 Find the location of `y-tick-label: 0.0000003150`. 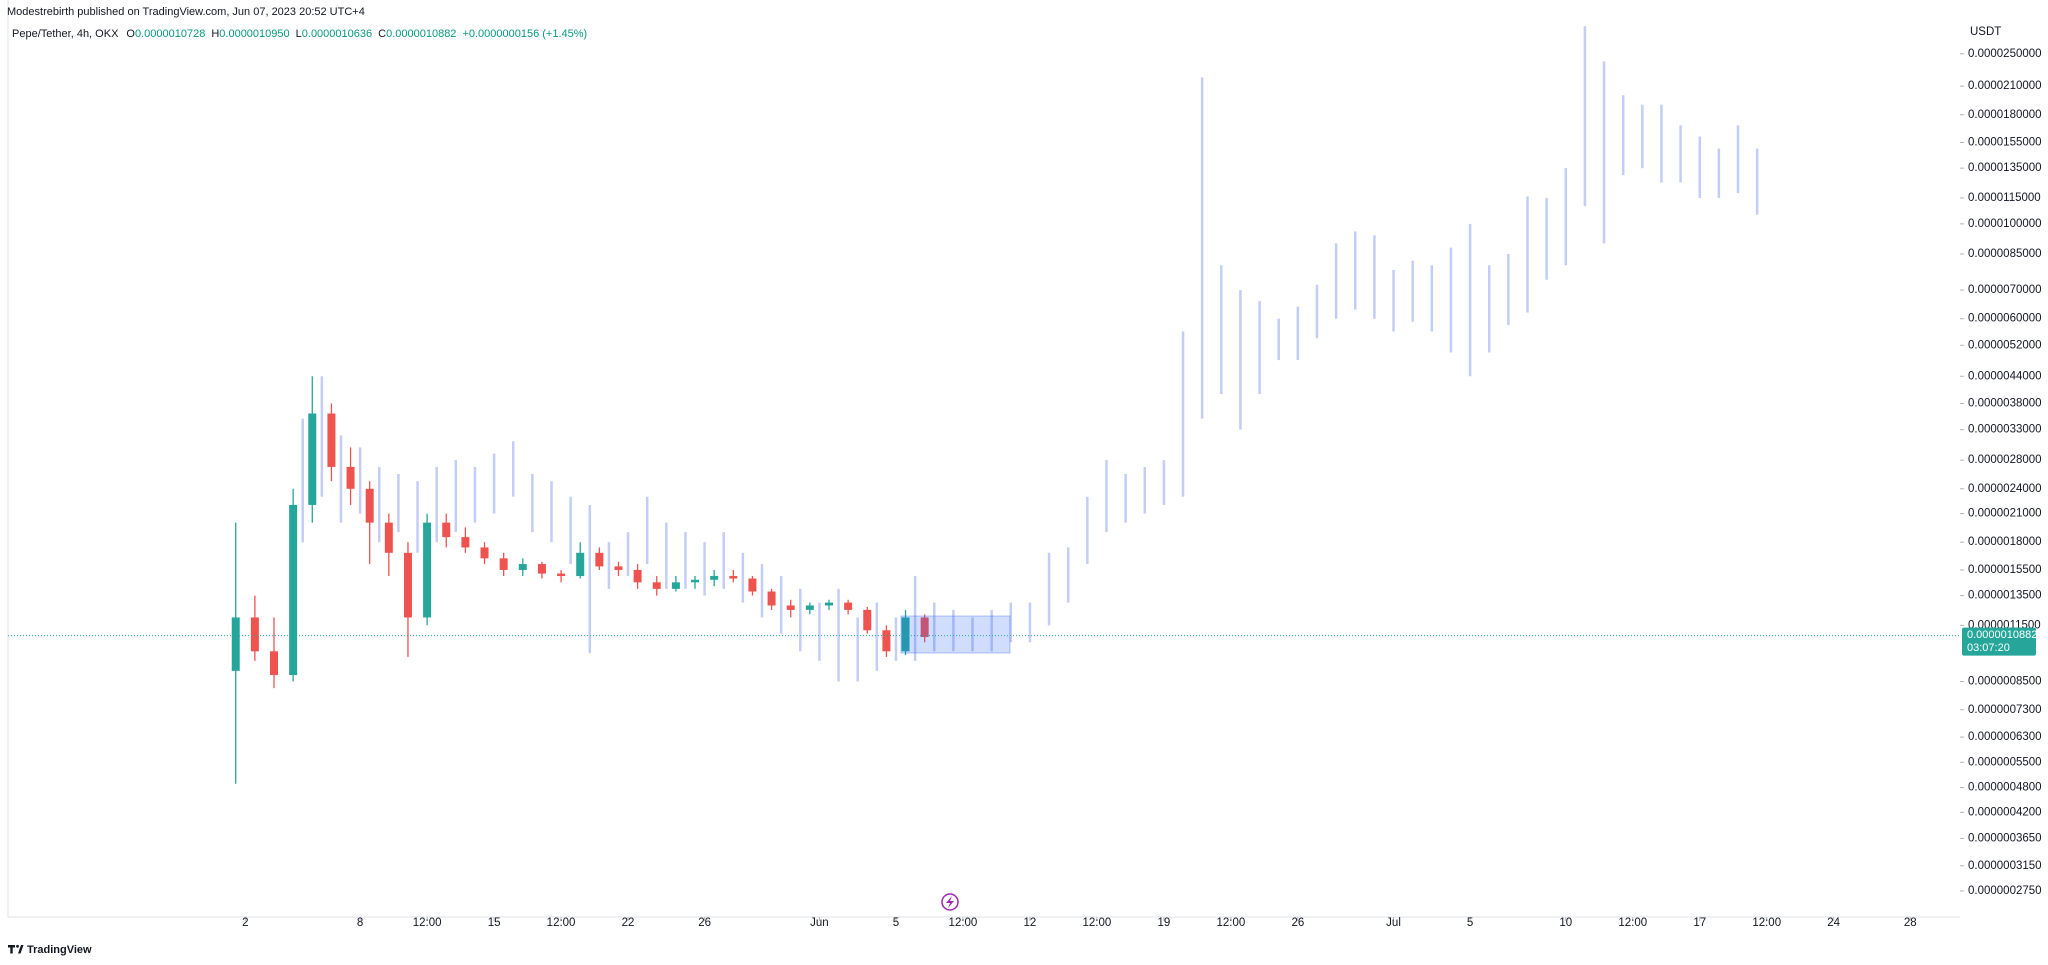

y-tick-label: 0.0000003150 is located at coordinates (2005, 866).